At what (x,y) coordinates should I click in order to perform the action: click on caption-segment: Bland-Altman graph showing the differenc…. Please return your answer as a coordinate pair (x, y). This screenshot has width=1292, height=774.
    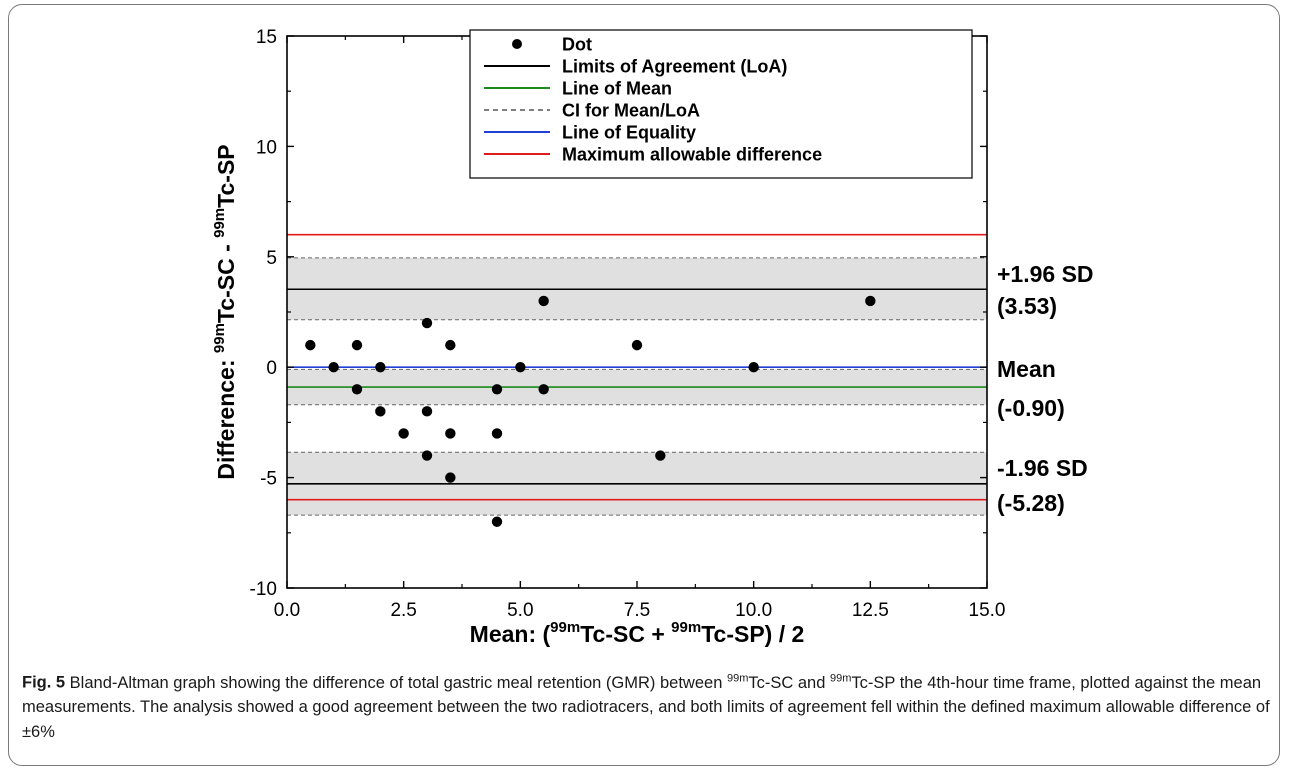
    Looking at the image, I should click on (396, 682).